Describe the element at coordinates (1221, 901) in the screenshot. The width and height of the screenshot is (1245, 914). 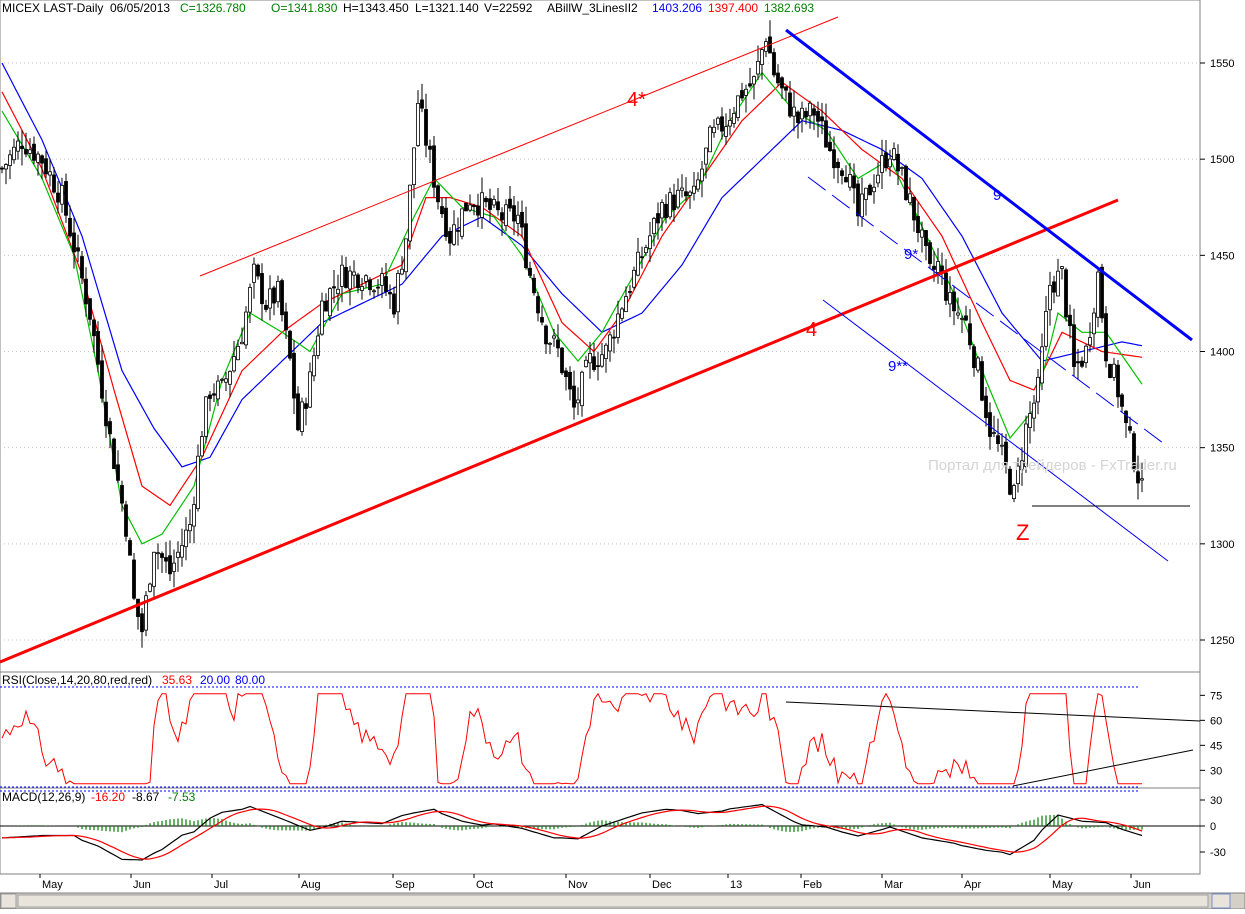
I see `scroll-right-button` at that location.